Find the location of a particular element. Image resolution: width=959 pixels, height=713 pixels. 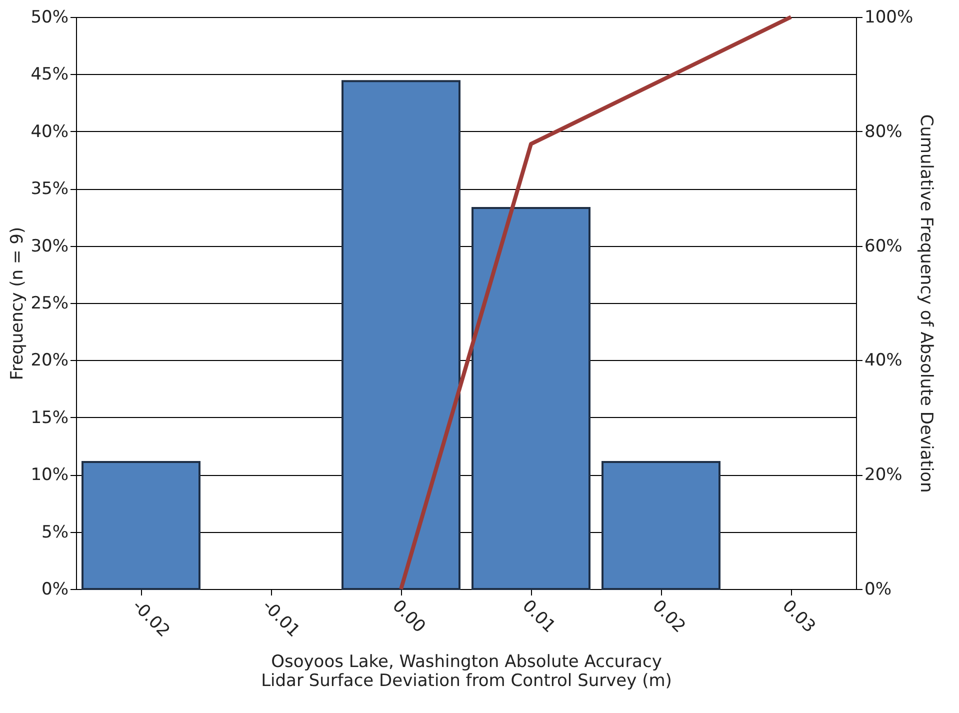

y2-tick-label: 60% is located at coordinates (883, 246).